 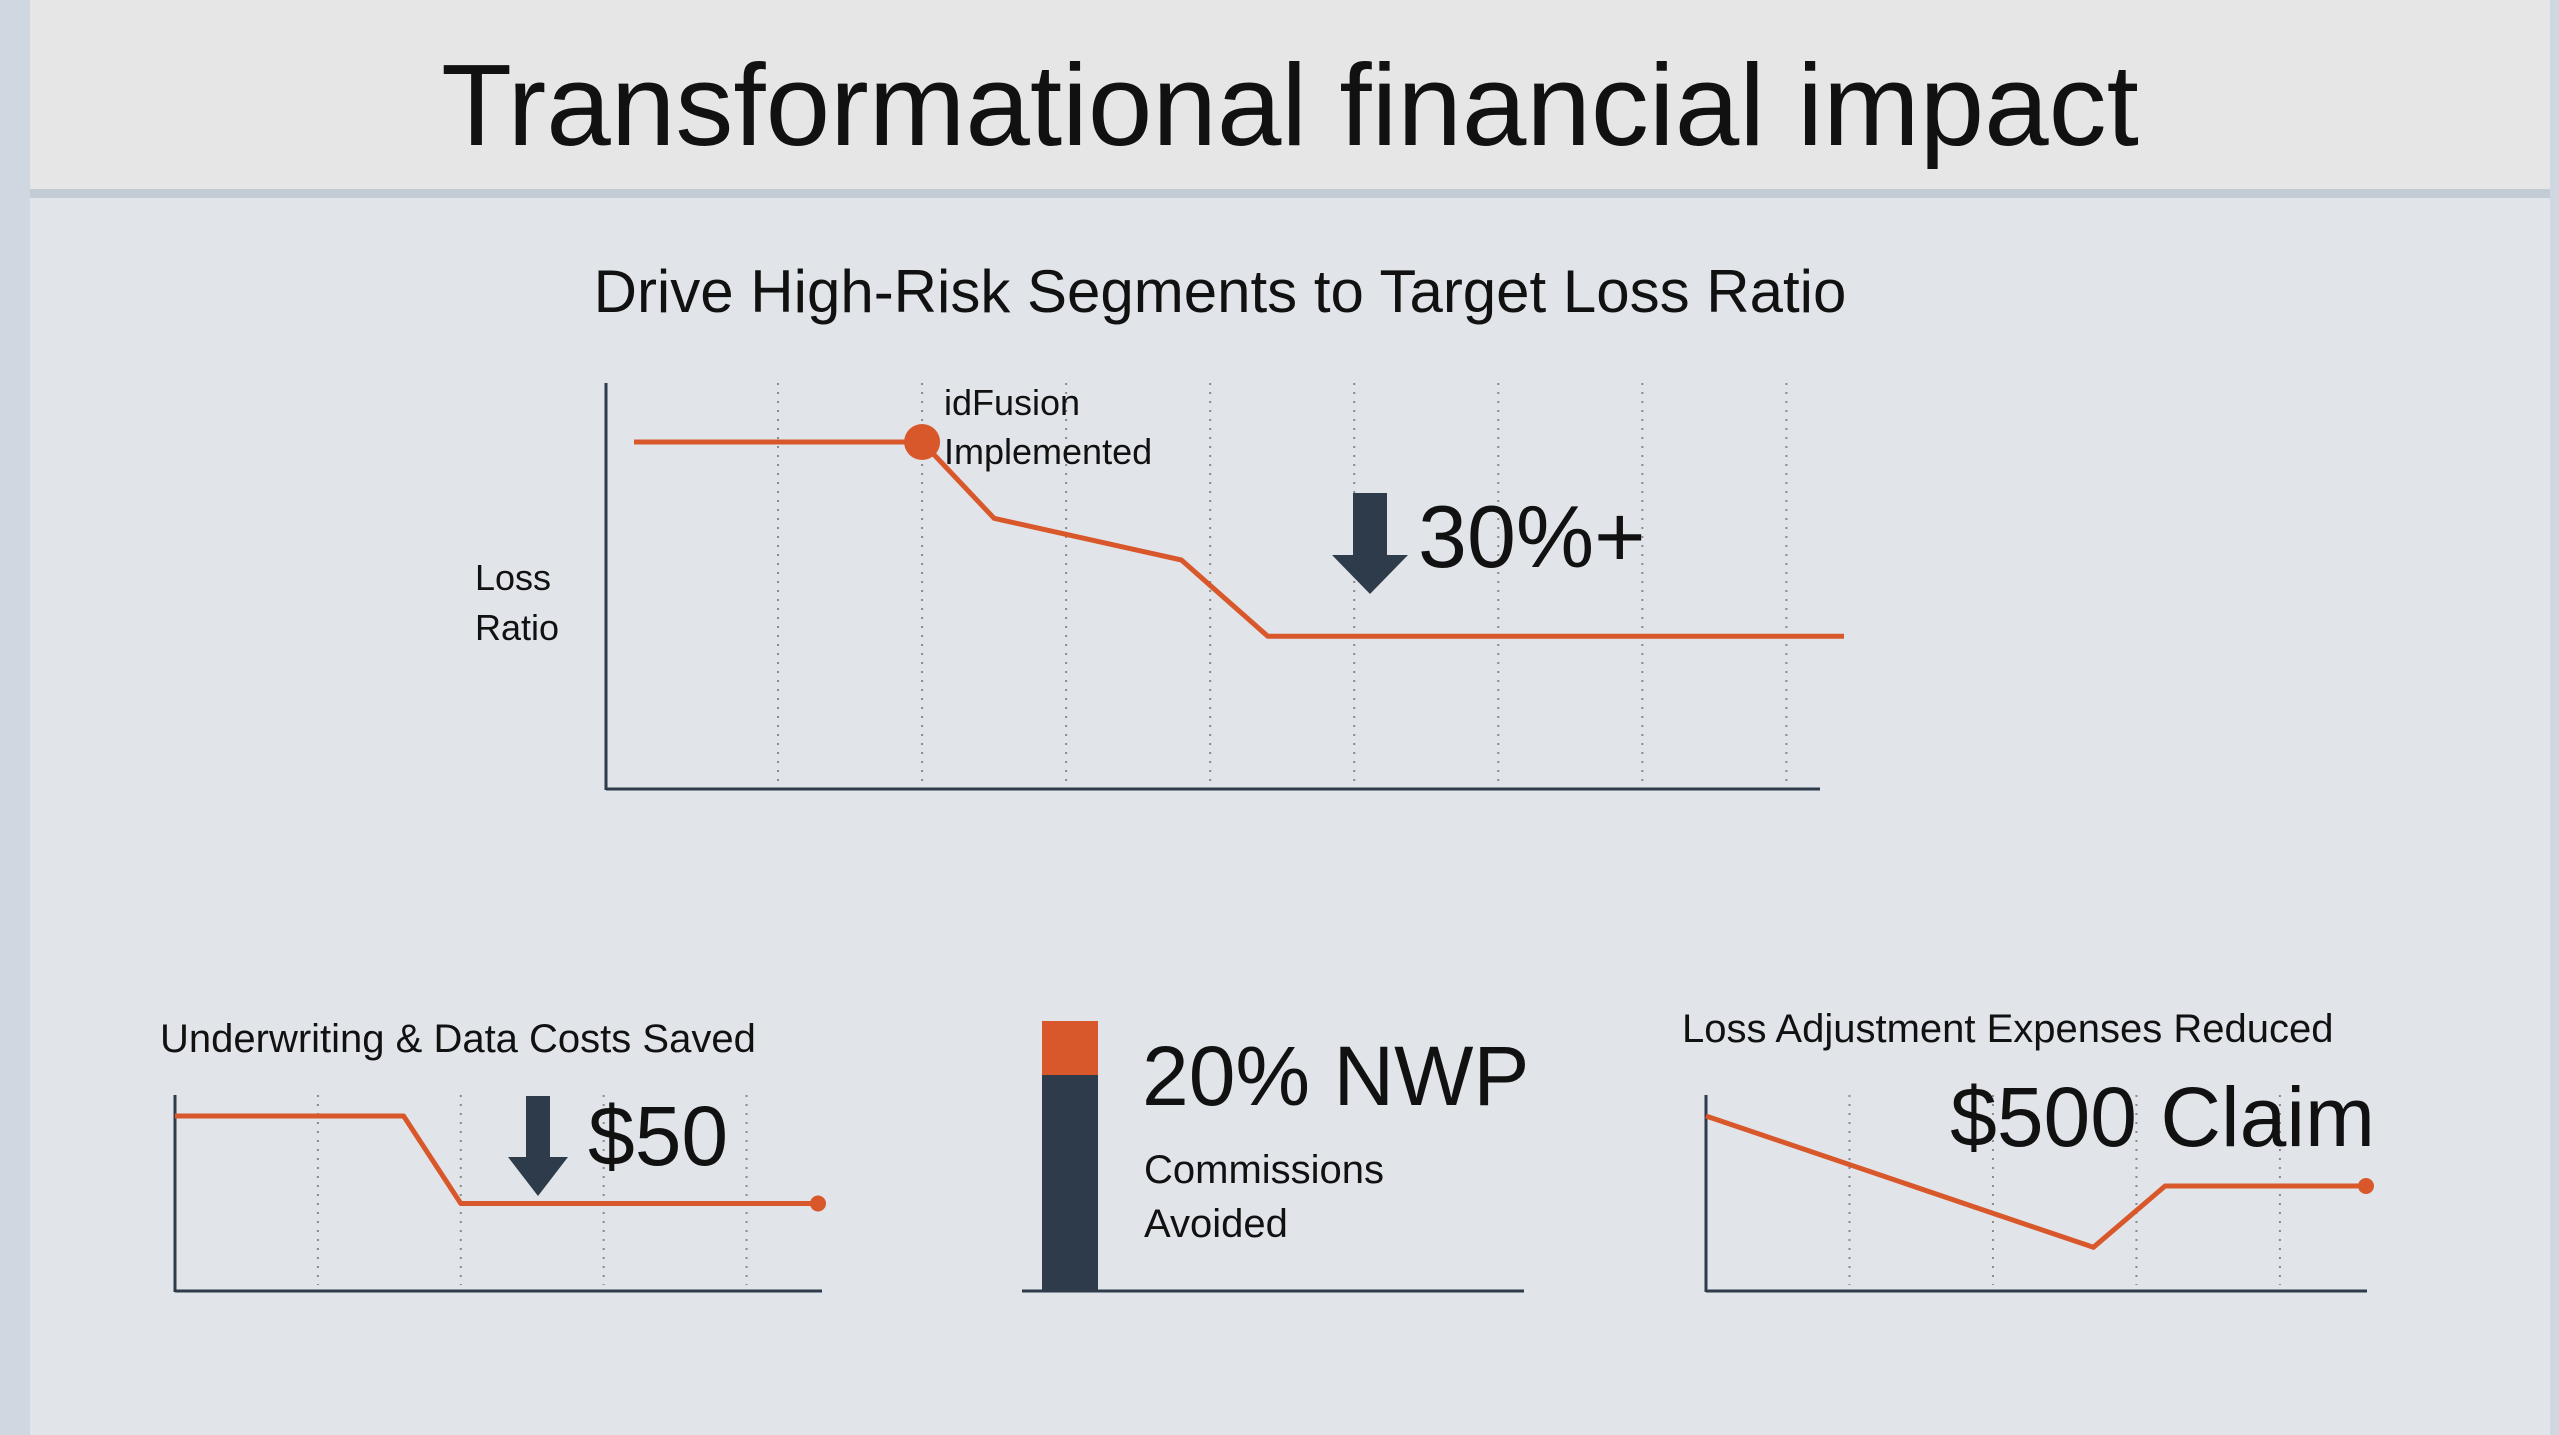 What do you see at coordinates (1216, 1224) in the screenshot?
I see `commissions-caption-line-2: Avoided` at bounding box center [1216, 1224].